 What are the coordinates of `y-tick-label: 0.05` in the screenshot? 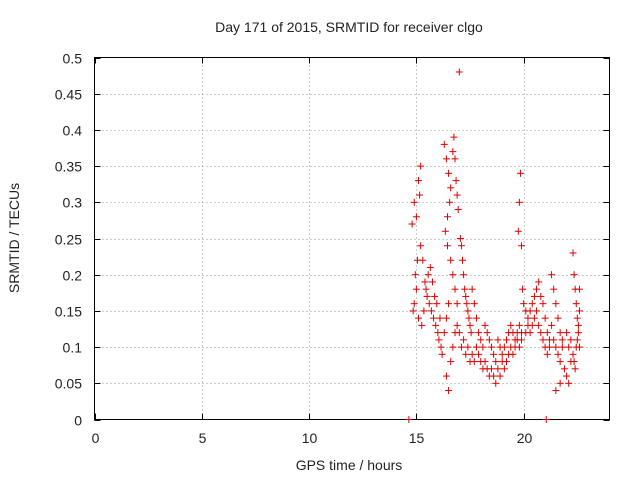 It's located at (68, 384).